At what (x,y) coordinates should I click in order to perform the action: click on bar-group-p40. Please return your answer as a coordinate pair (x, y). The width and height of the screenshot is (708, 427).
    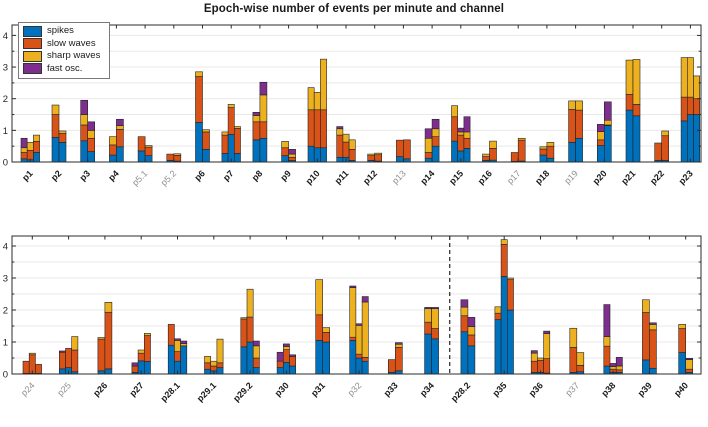
    Looking at the image, I should click on (686, 349).